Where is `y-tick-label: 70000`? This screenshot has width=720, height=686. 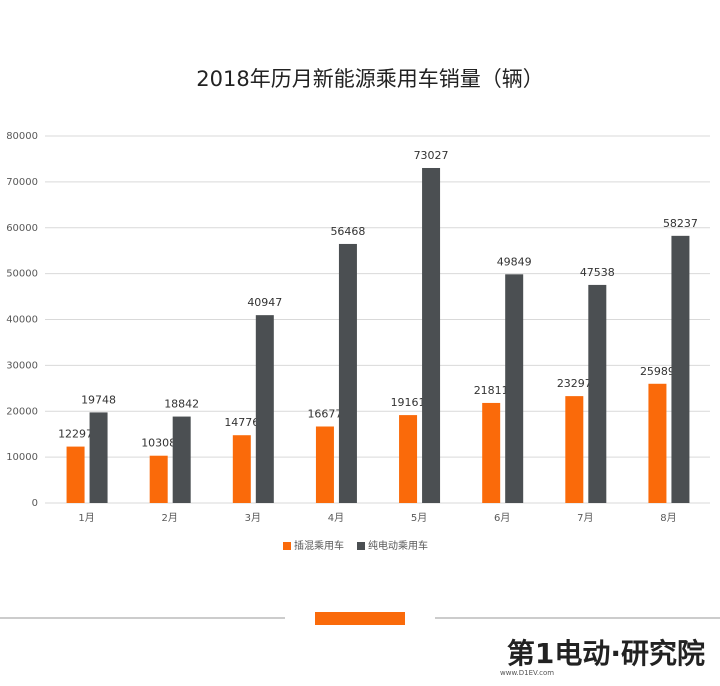
y-tick-label: 70000 is located at coordinates (22, 182).